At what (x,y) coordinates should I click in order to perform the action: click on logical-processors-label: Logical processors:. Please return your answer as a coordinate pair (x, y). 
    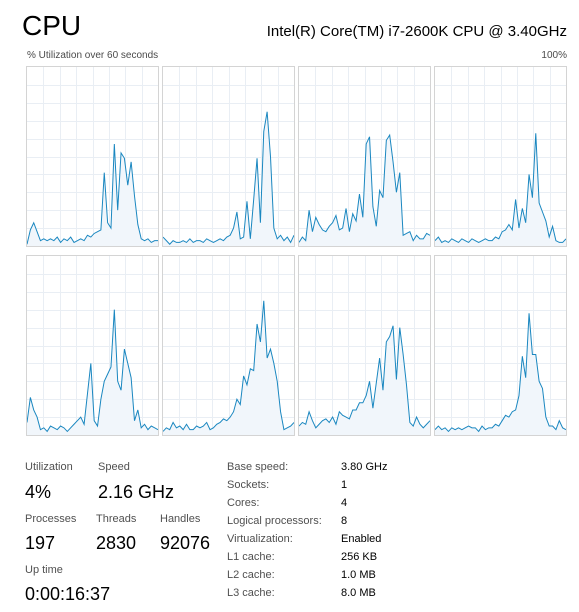
    Looking at the image, I should click on (274, 521).